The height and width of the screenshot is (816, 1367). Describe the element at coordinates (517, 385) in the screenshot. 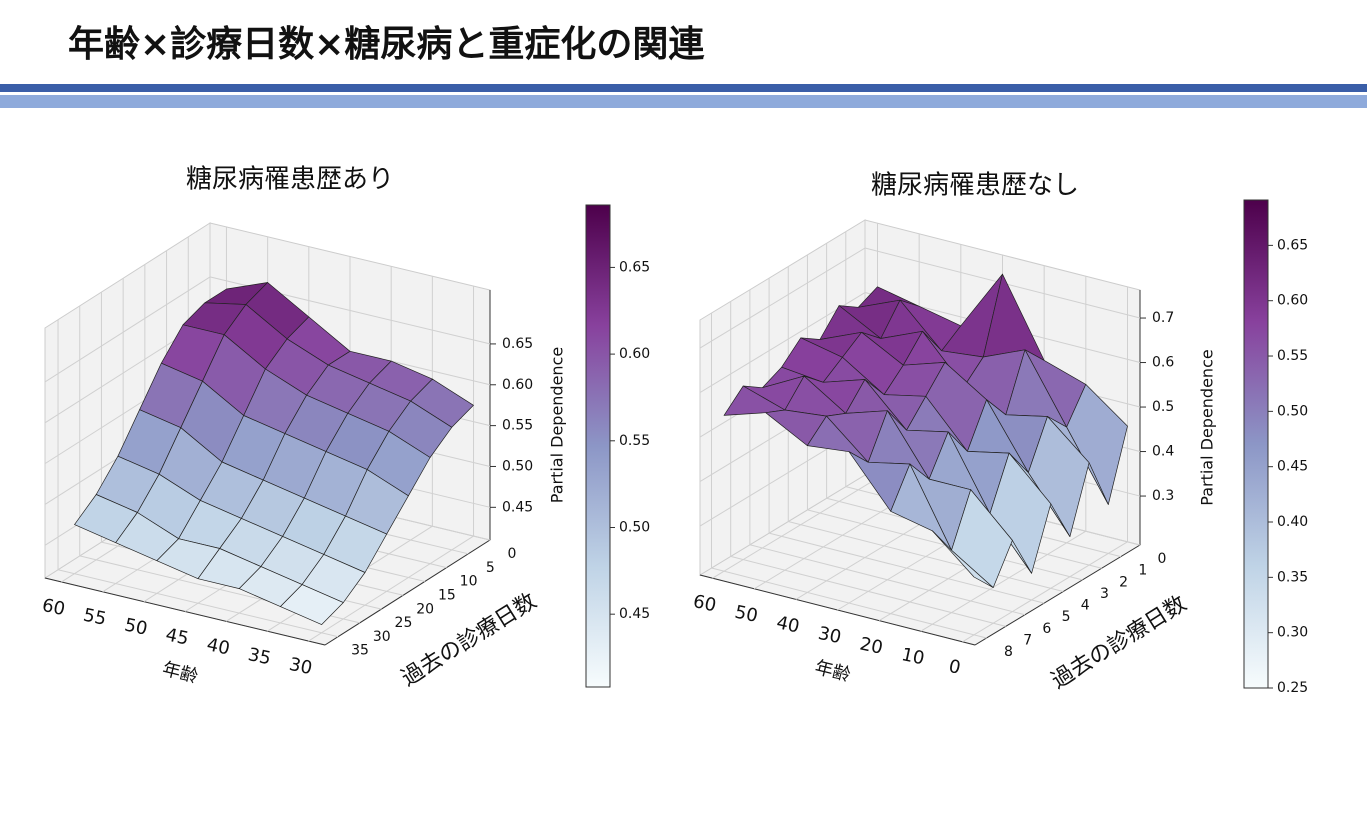

I see `z-tick-label: 0.60` at that location.